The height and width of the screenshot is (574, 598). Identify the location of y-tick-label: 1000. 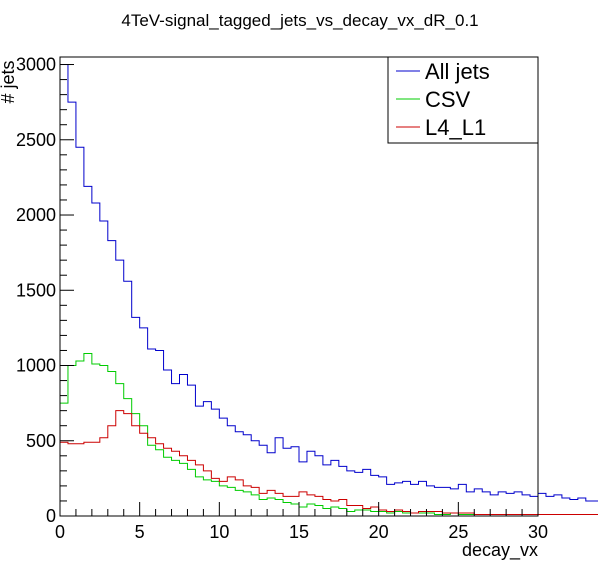
(36, 366).